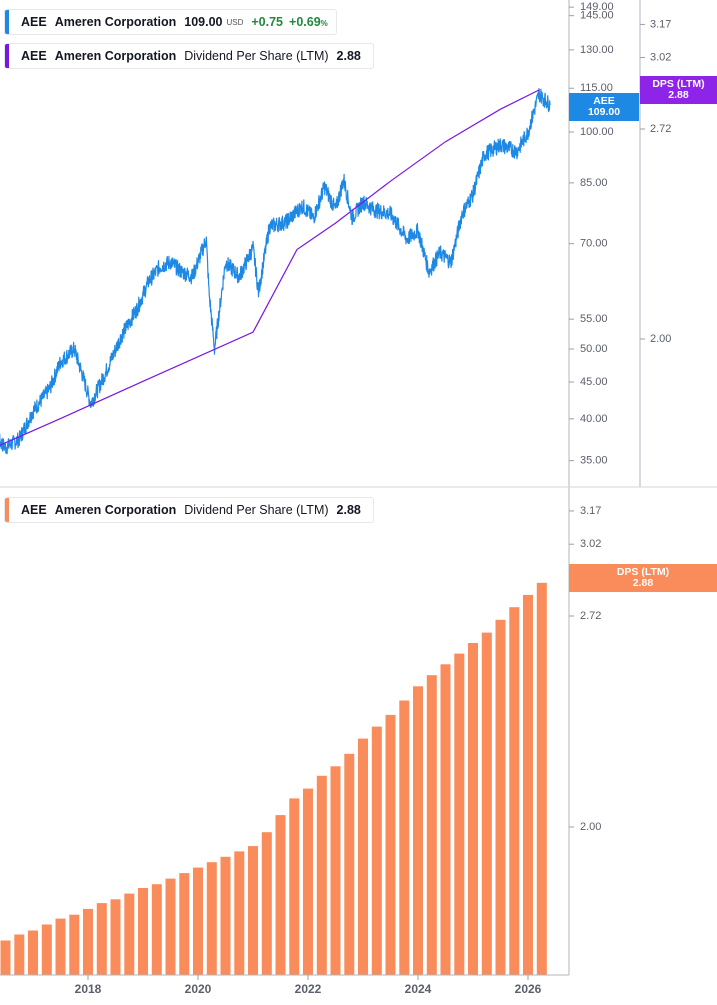 Image resolution: width=717 pixels, height=1005 pixels. Describe the element at coordinates (256, 56) in the screenshot. I see `dps-legend-top-metric: Dividend Per Share (LTM)` at that location.